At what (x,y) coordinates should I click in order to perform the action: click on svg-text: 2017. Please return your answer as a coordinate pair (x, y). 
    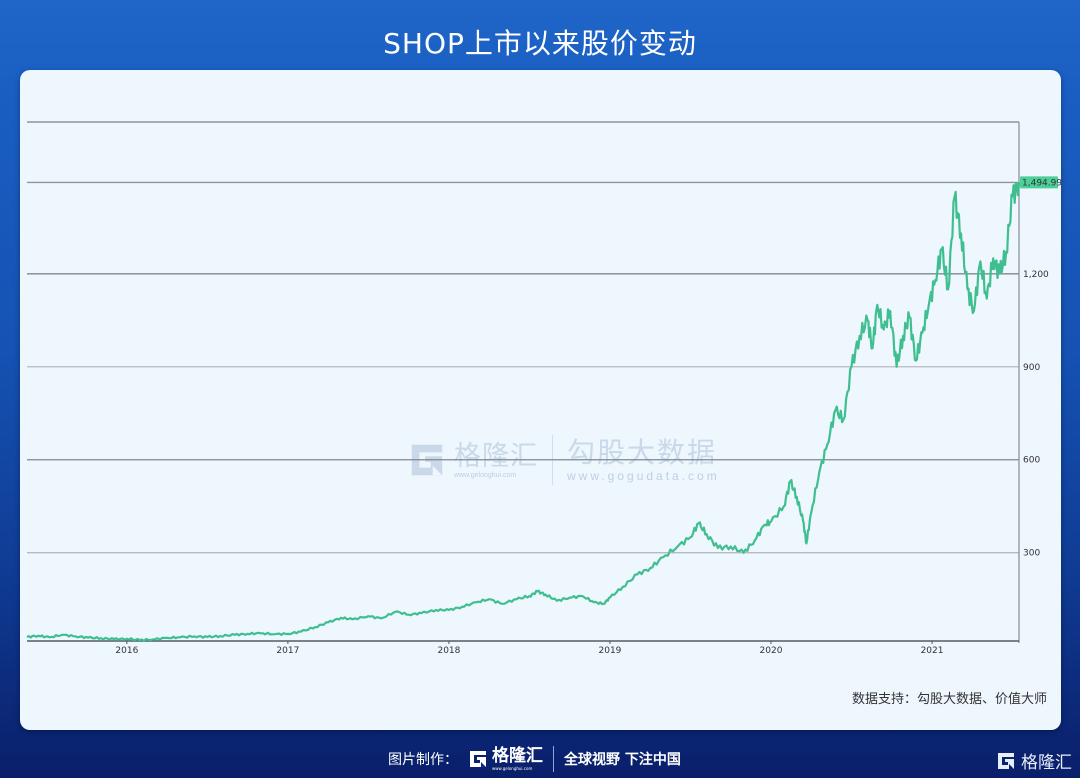
    Looking at the image, I should click on (287, 651).